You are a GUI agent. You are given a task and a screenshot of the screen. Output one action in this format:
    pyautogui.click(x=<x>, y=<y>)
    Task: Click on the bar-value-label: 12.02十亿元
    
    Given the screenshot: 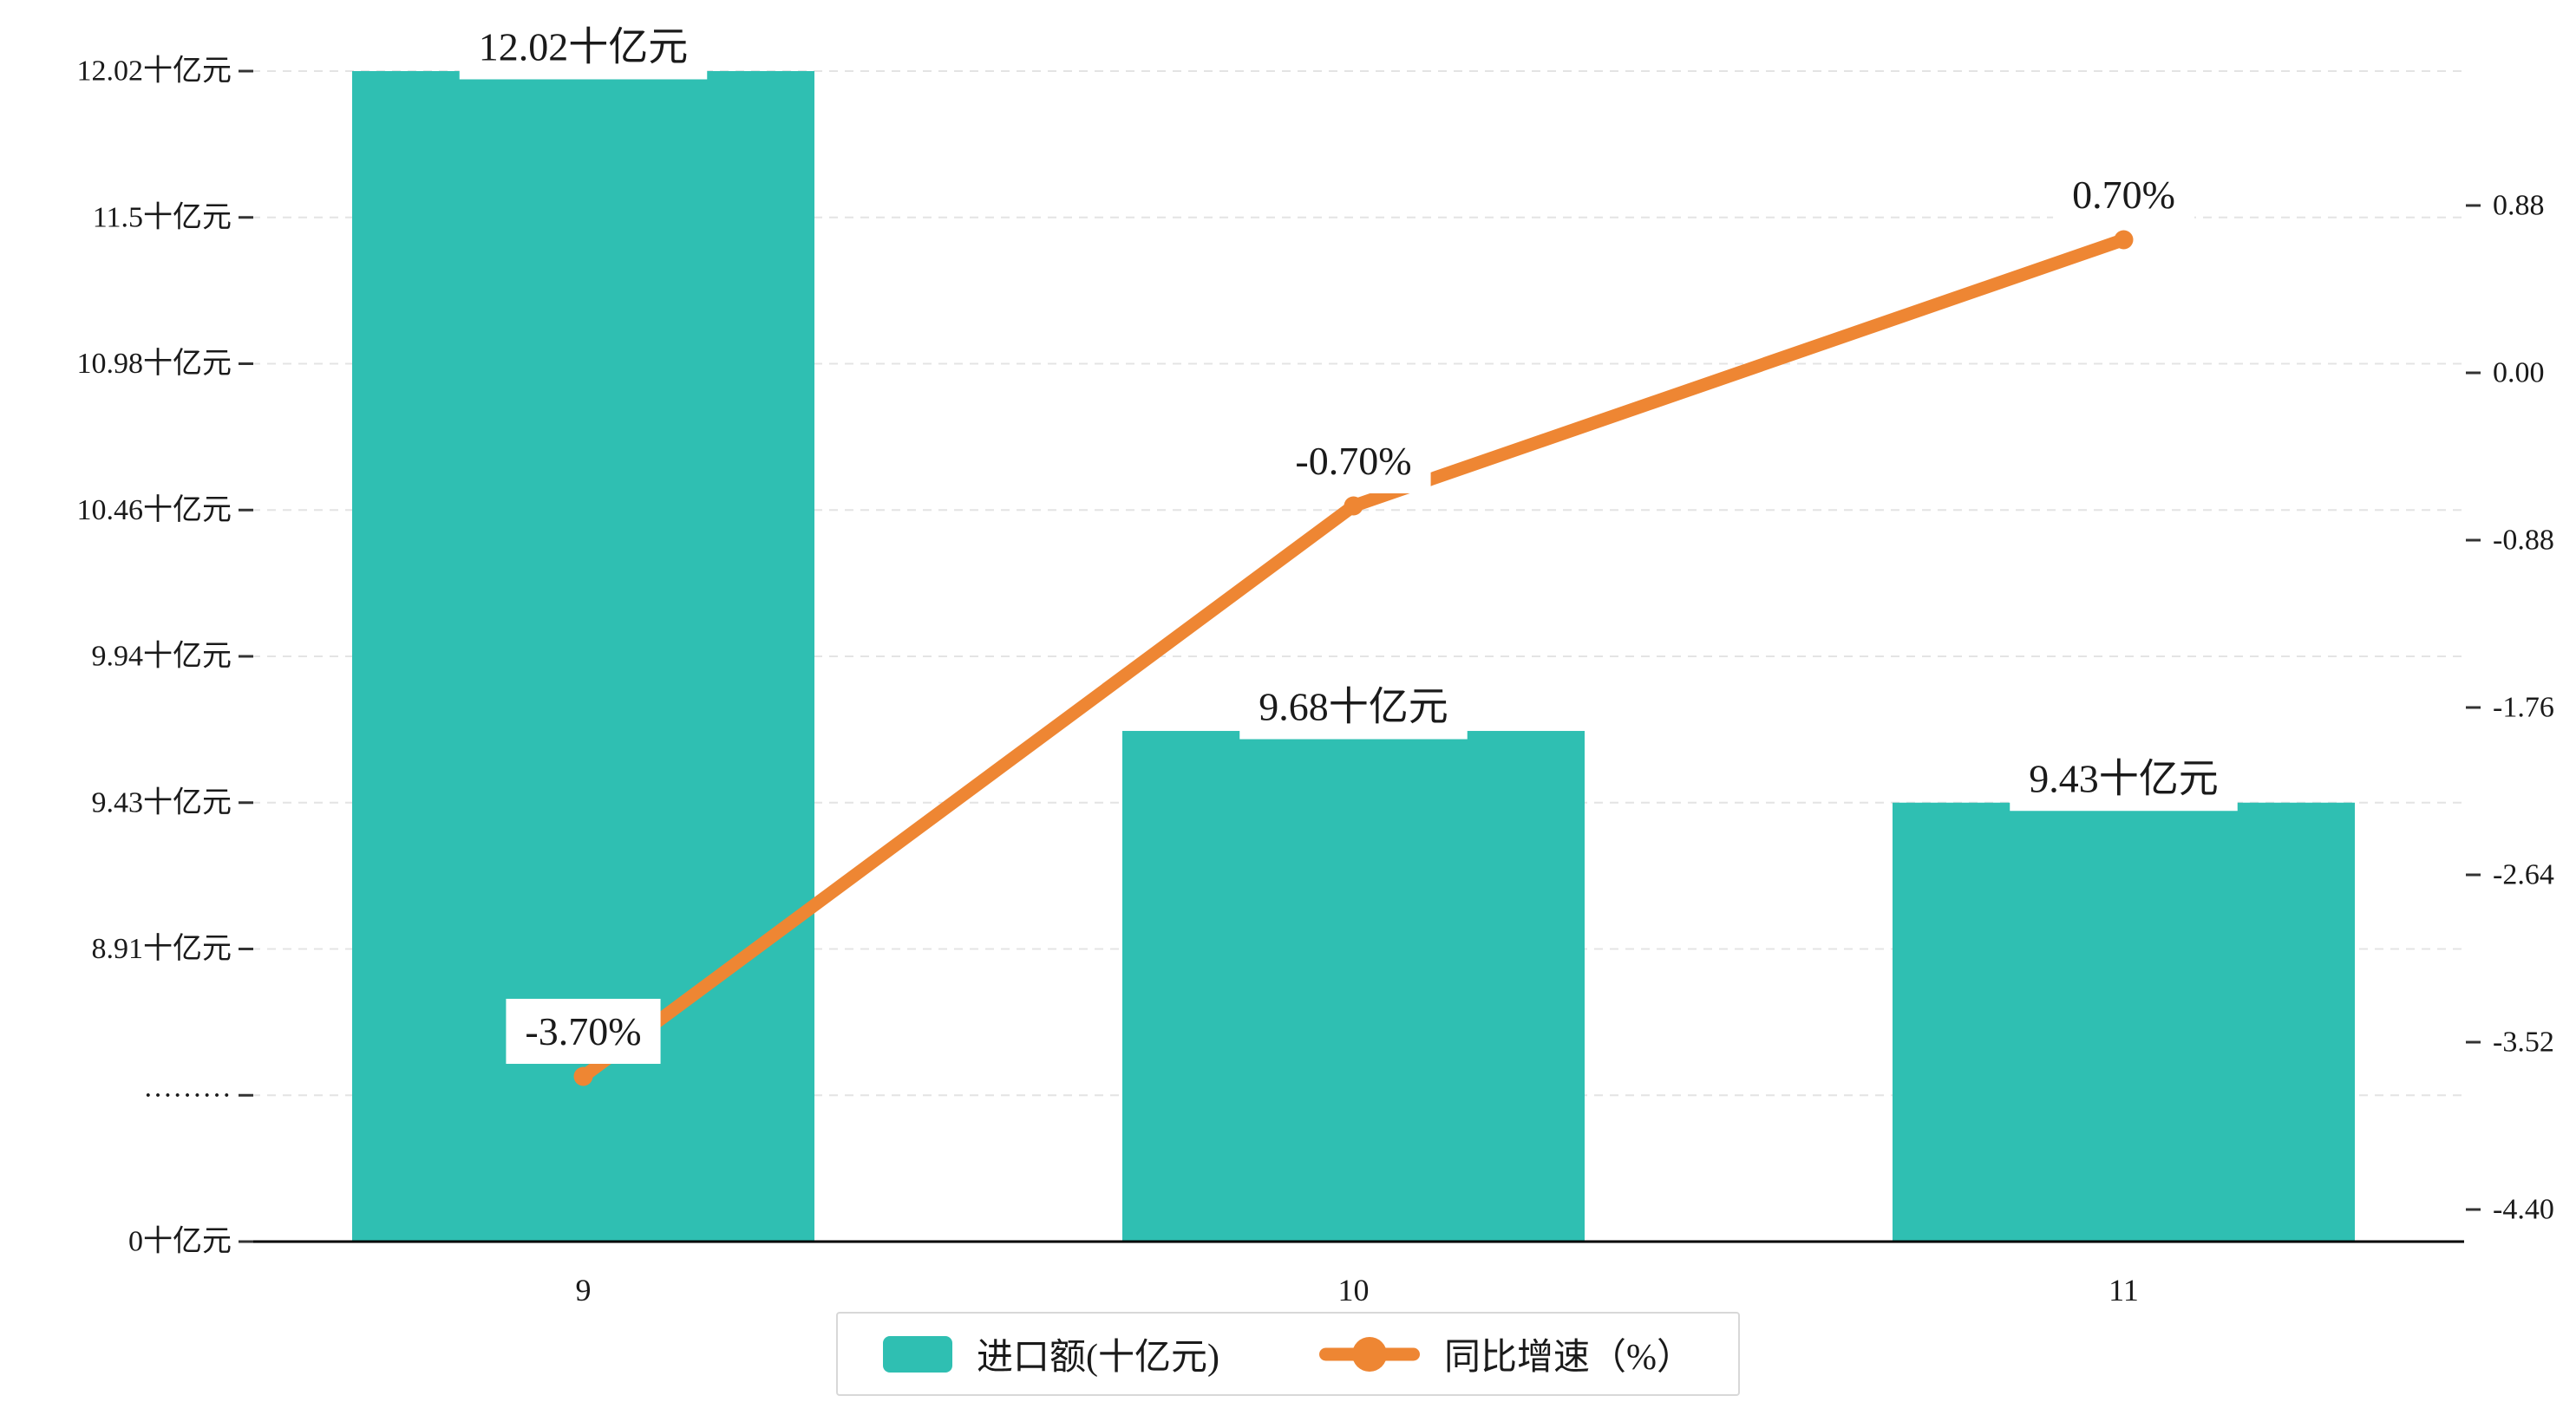 What is the action you would take?
    pyautogui.click(x=584, y=47)
    